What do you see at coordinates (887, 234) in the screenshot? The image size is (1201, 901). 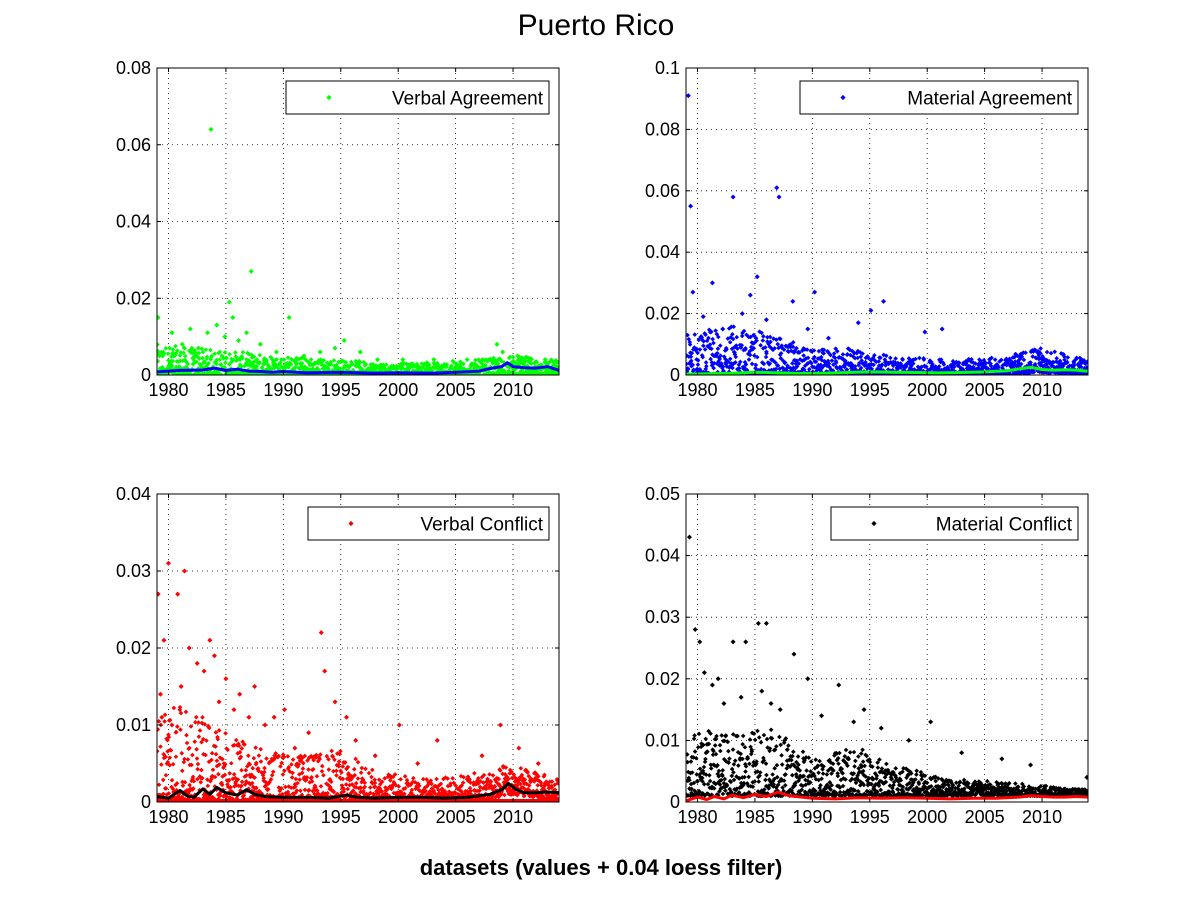 I see `data-layer` at bounding box center [887, 234].